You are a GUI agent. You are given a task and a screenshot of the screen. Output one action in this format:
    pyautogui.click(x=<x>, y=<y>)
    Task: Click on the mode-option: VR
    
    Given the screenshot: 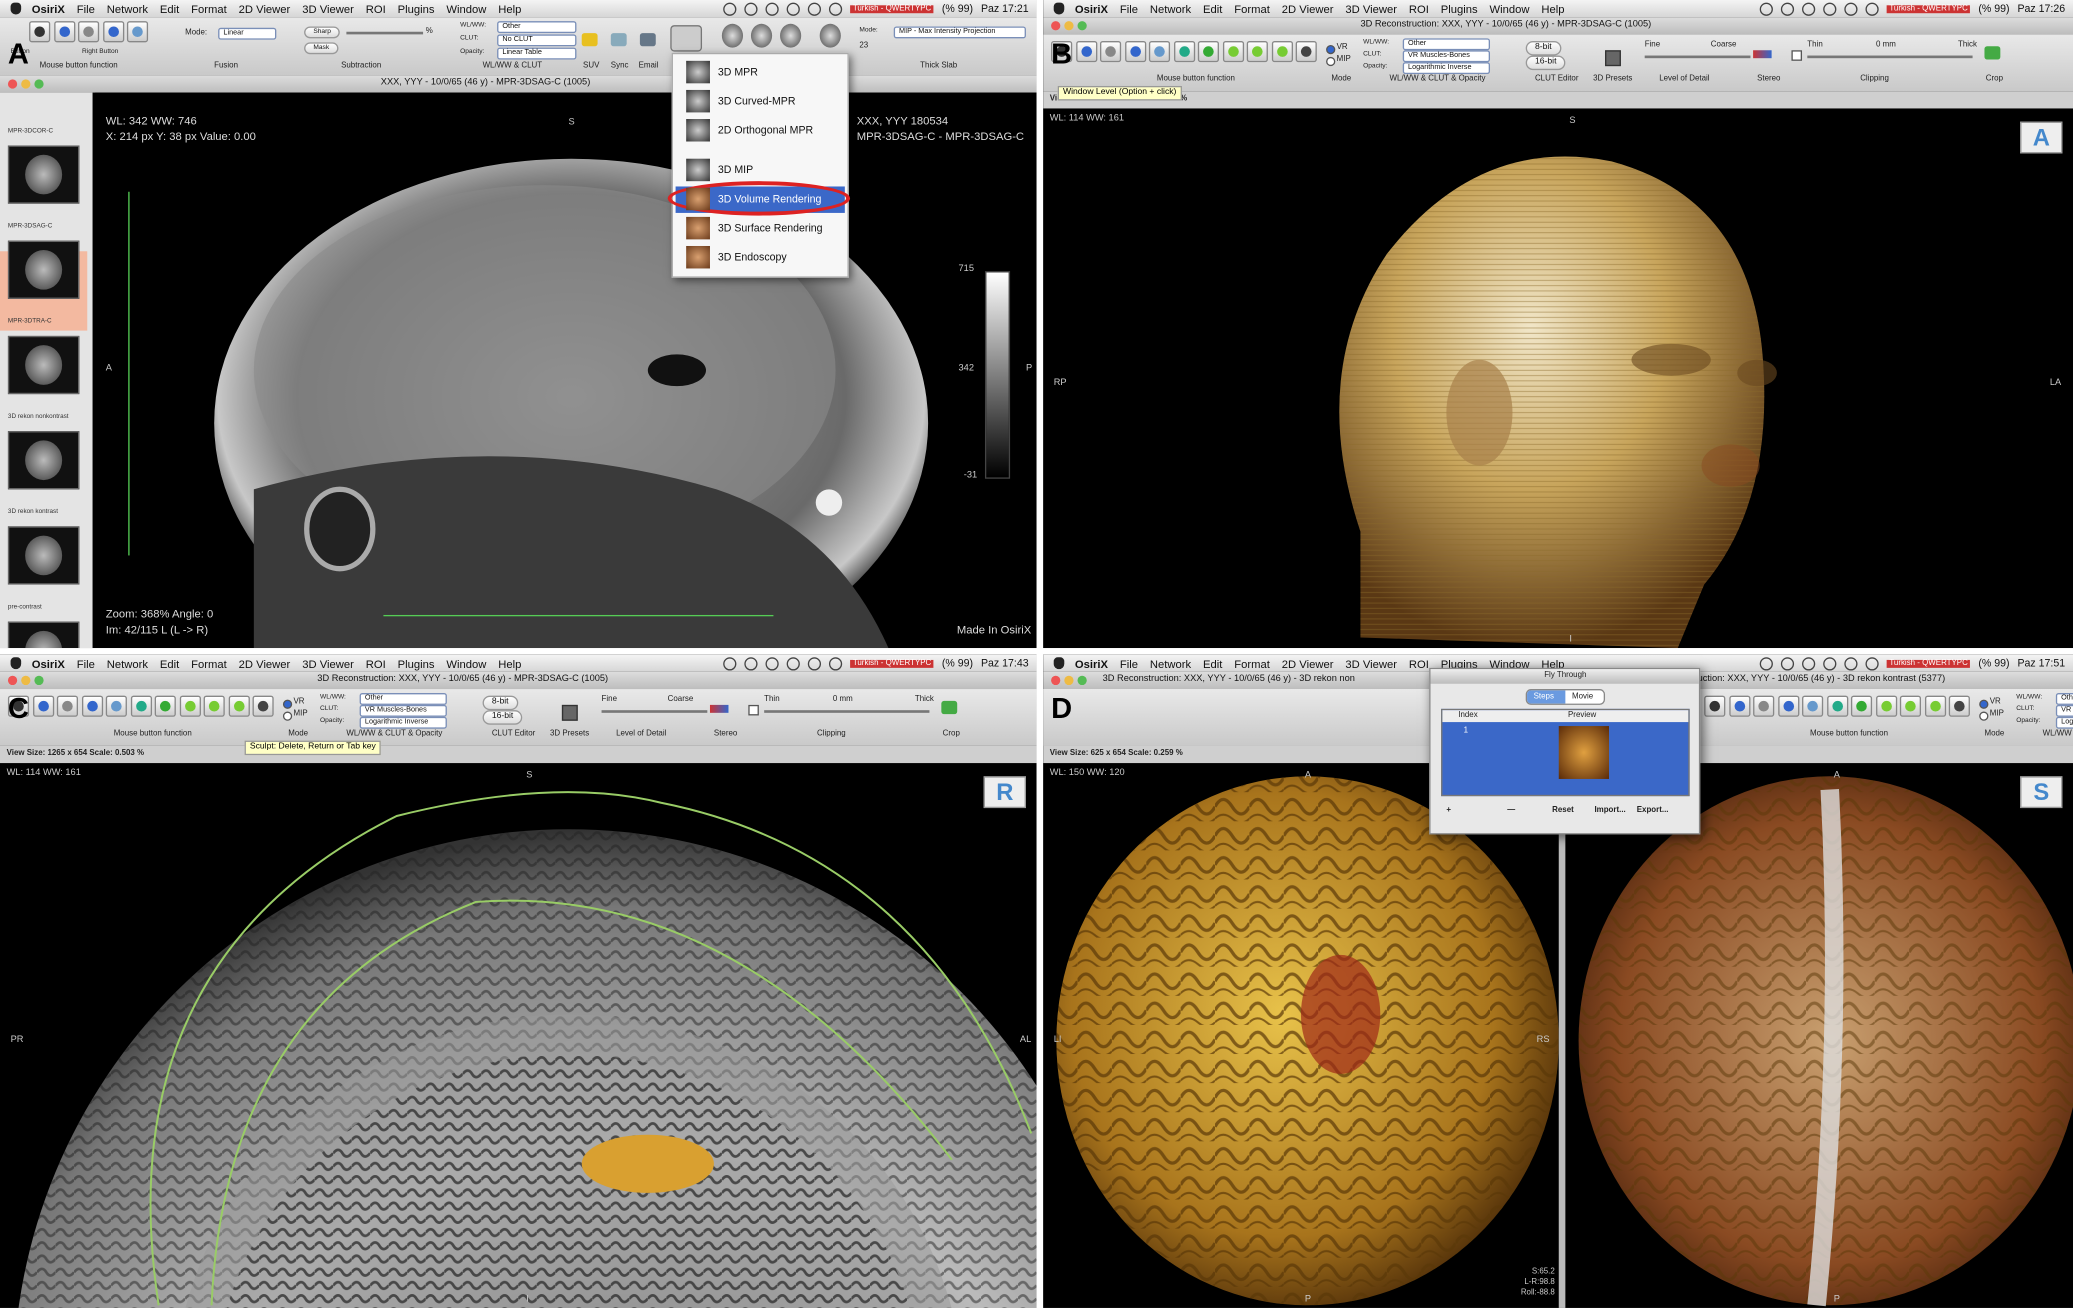 What is the action you would take?
    pyautogui.click(x=1995, y=702)
    